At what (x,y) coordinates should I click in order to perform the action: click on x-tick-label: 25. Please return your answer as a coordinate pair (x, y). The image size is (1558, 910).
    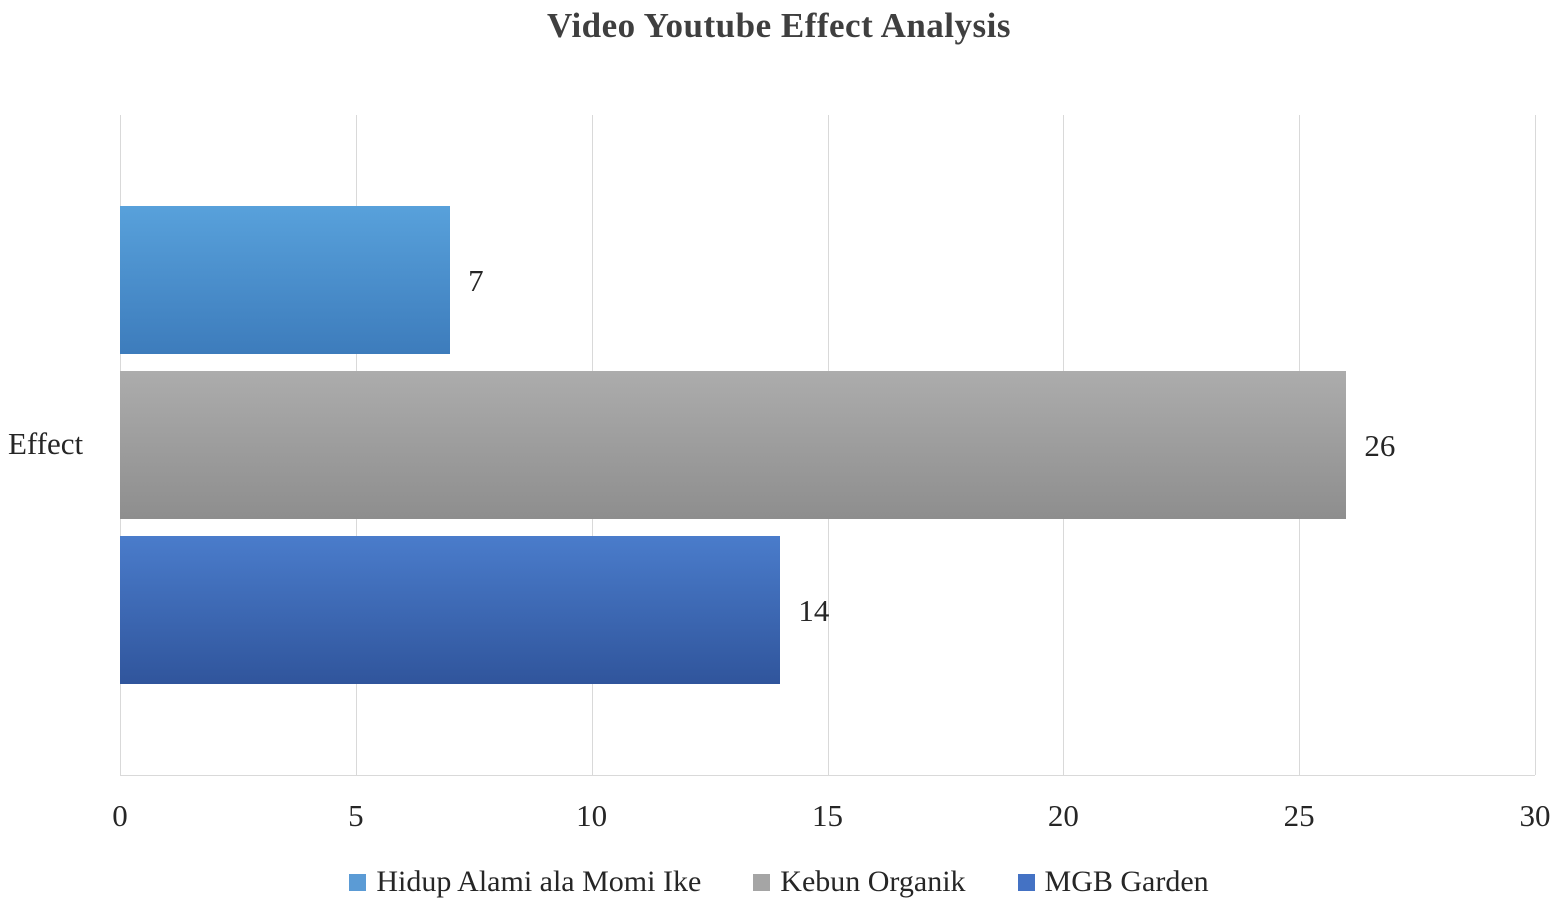
    Looking at the image, I should click on (1299, 815).